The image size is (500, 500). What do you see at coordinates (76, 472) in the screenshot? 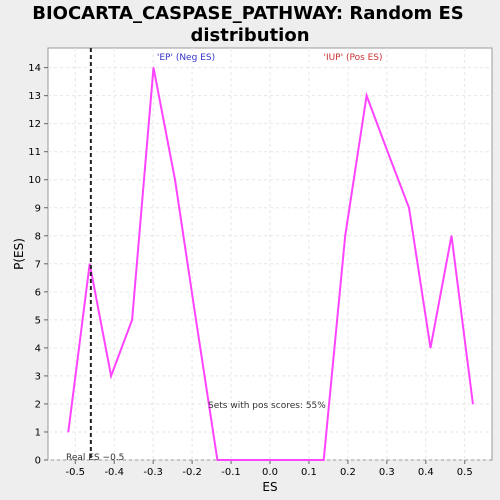
I see `x-tick-label: -0.5` at bounding box center [76, 472].